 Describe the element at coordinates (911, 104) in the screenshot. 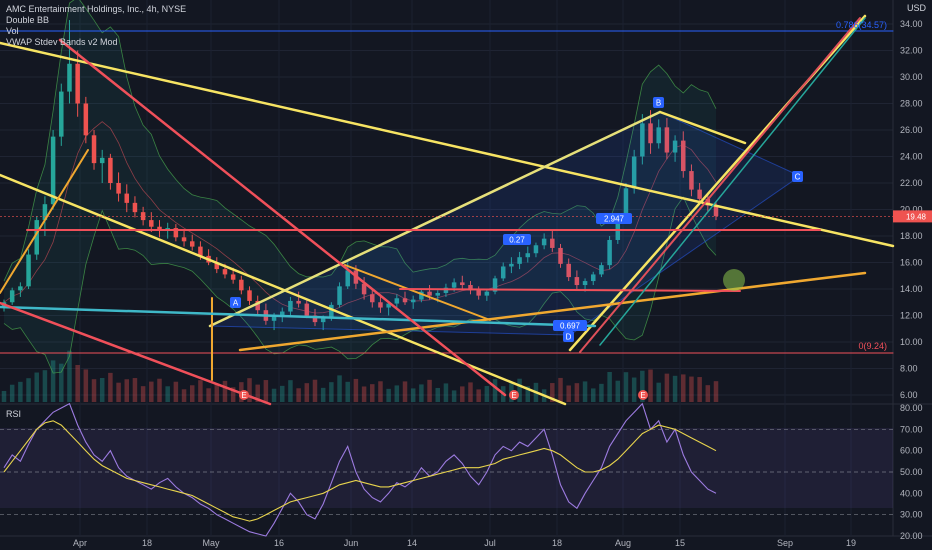

I see `price-tick-label: 28.00` at that location.